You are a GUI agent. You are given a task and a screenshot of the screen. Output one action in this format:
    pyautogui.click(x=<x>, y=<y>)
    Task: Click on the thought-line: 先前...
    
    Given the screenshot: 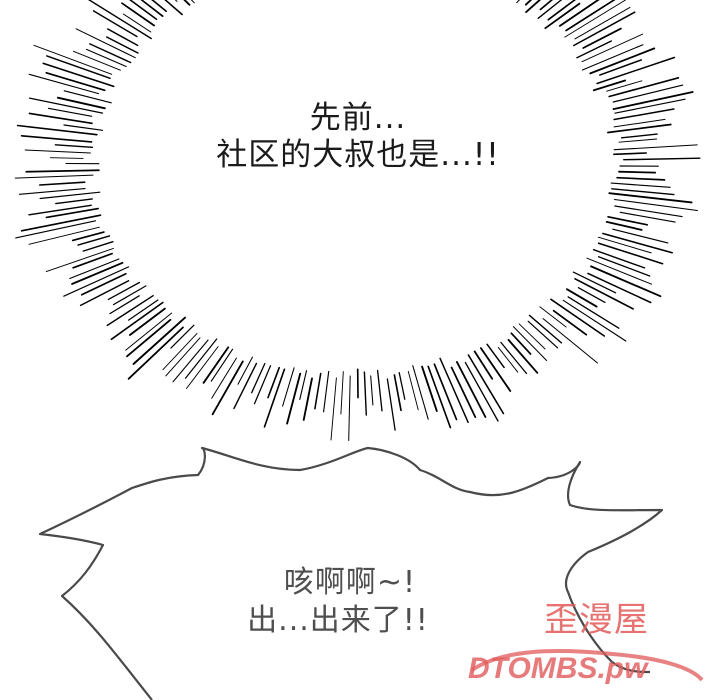 What is the action you would take?
    pyautogui.click(x=358, y=118)
    